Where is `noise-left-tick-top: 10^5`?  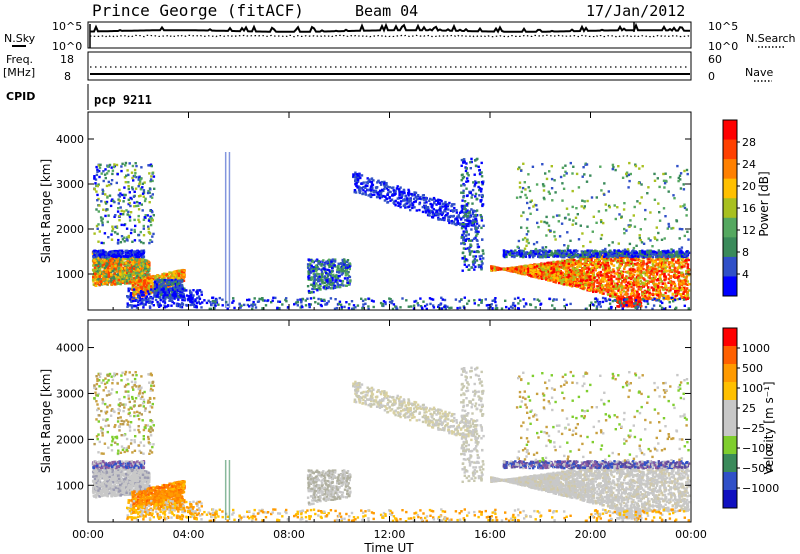 noise-left-tick-top: 10^5 is located at coordinates (67, 26).